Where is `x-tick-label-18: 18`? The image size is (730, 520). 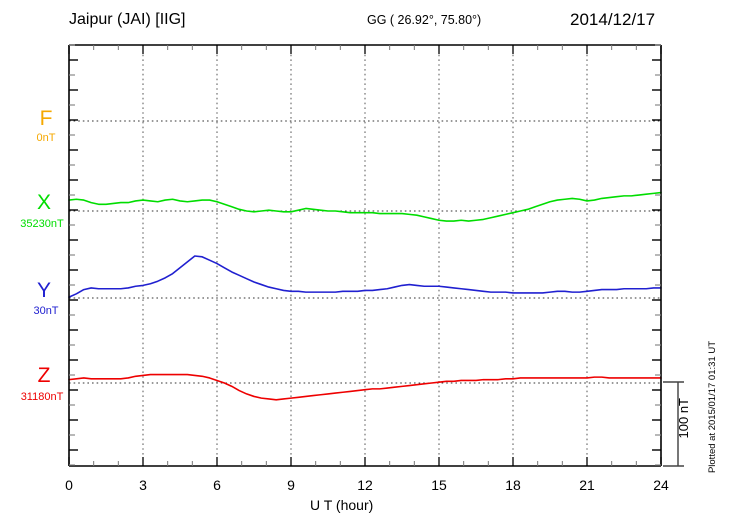
x-tick-label-18: 18 is located at coordinates (513, 485).